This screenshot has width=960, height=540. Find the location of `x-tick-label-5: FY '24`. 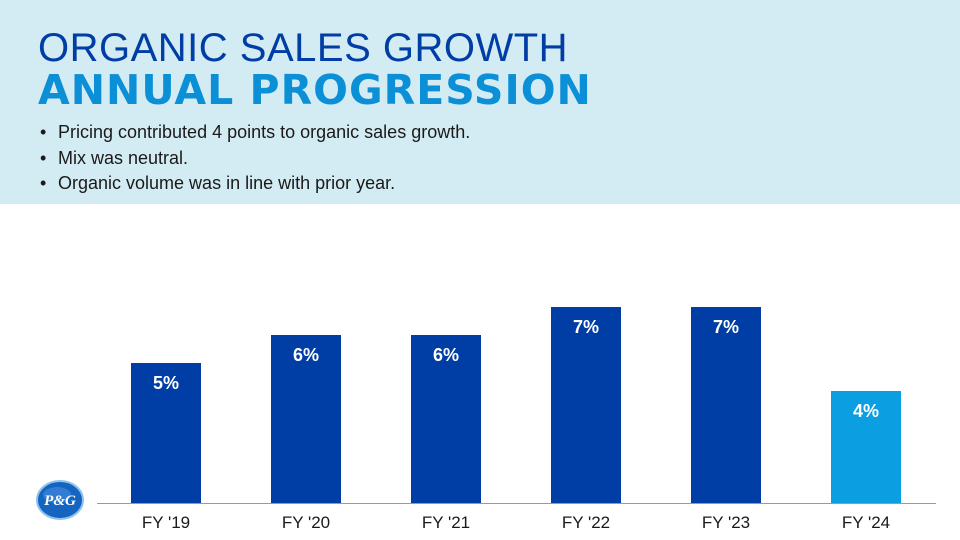

x-tick-label-5: FY '24 is located at coordinates (866, 522).